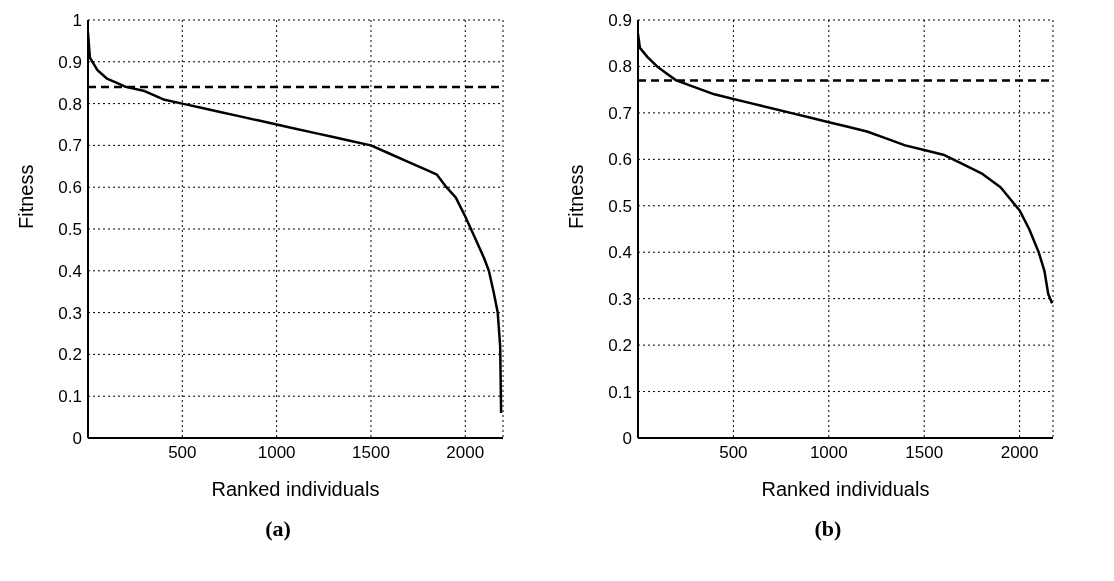 The image size is (1114, 581). Describe the element at coordinates (77, 21) in the screenshot. I see `y-tick-label: 1` at that location.